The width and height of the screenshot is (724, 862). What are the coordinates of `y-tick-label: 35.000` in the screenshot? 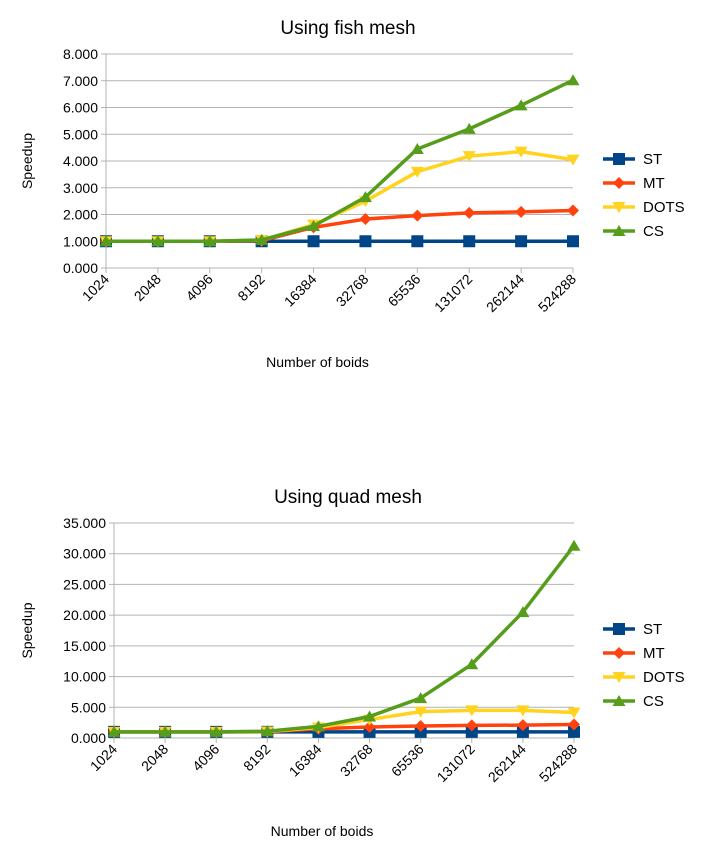 It's located at (84, 523).